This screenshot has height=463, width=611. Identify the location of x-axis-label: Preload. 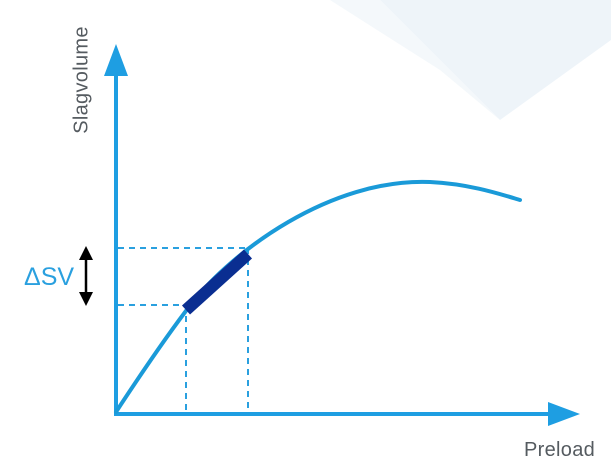
(560, 450).